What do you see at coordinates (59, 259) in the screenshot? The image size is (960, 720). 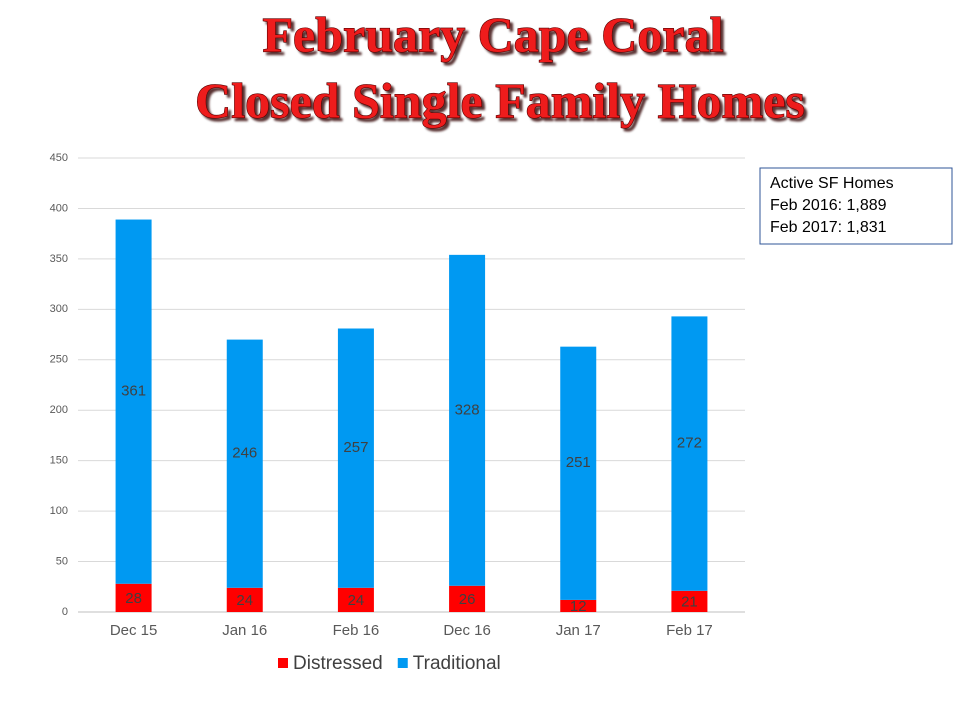 I see `y-tick-label: 350` at bounding box center [59, 259].